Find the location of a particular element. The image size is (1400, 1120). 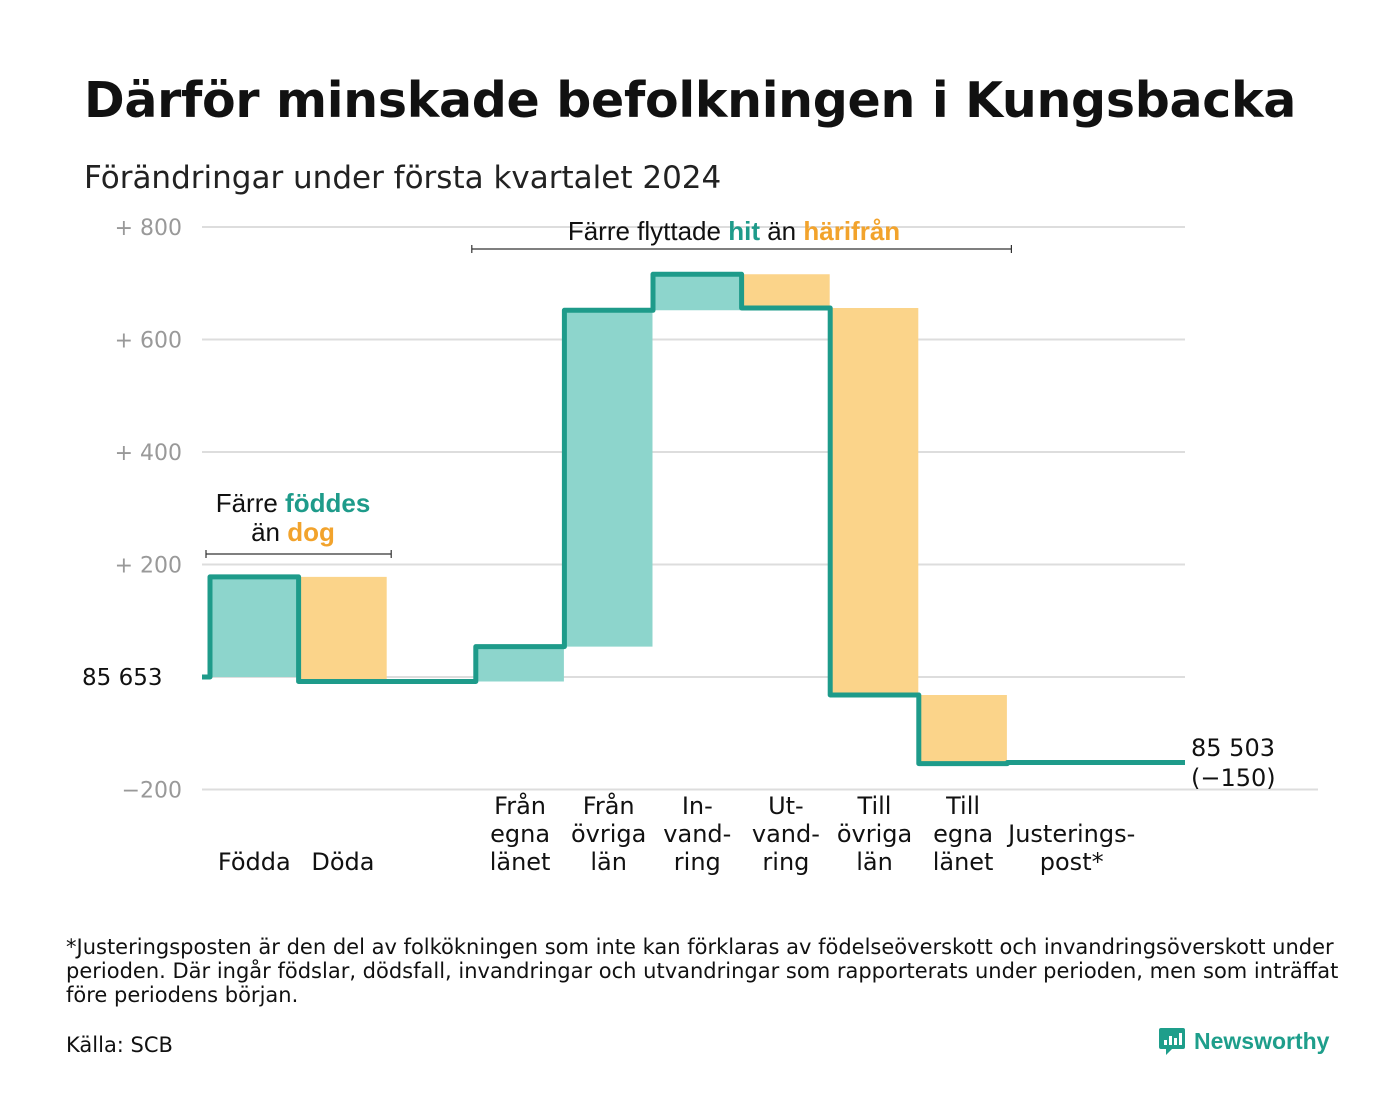

chart-subtitle: Förändringar under första kvartalet 2024 is located at coordinates (403, 178).